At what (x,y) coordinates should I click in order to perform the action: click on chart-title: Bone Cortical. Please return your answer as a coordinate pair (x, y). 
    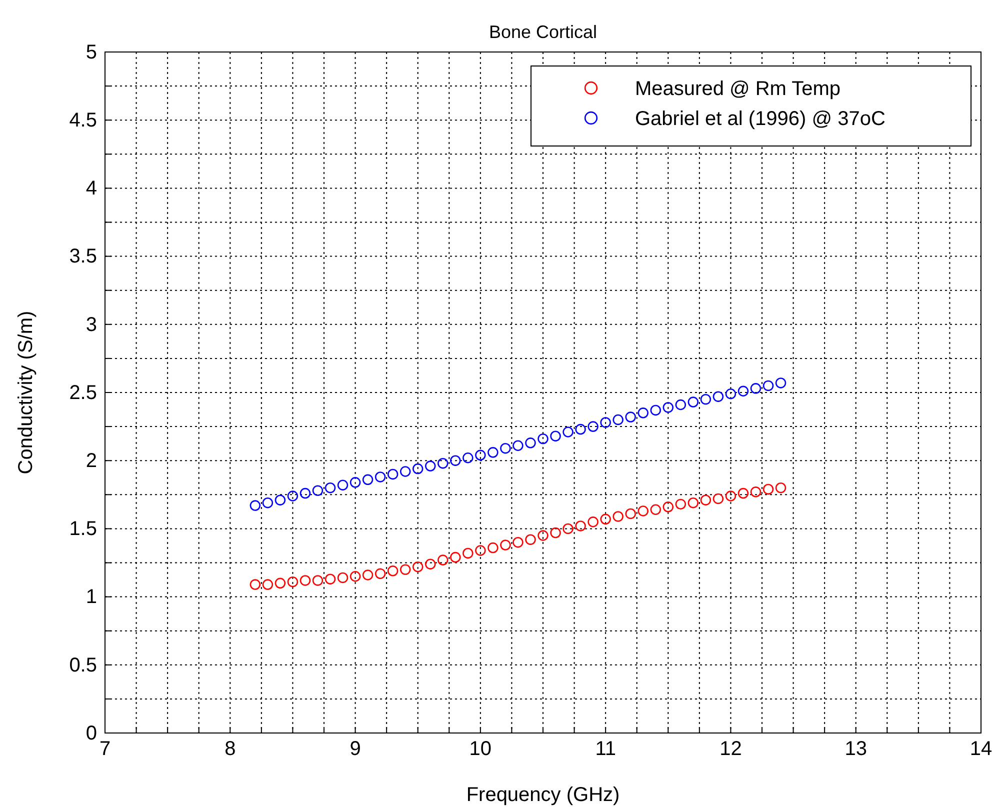
    Looking at the image, I should click on (543, 32).